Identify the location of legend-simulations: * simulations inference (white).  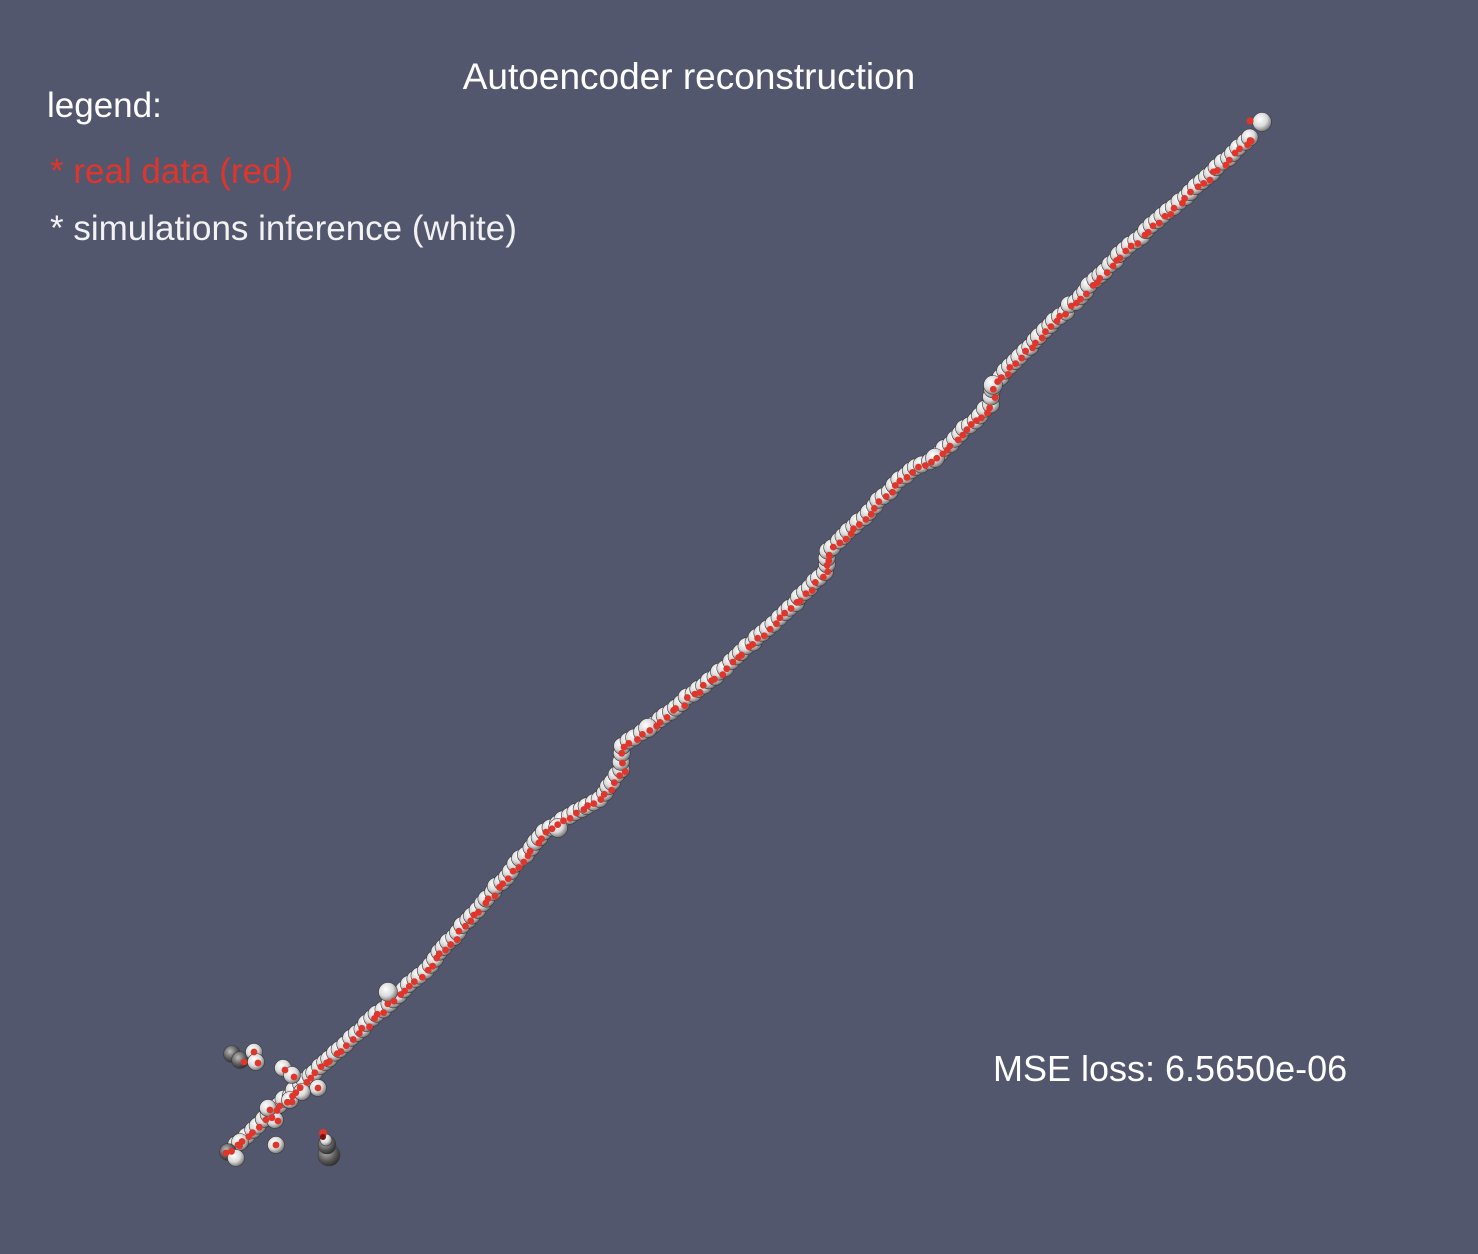
(283, 228).